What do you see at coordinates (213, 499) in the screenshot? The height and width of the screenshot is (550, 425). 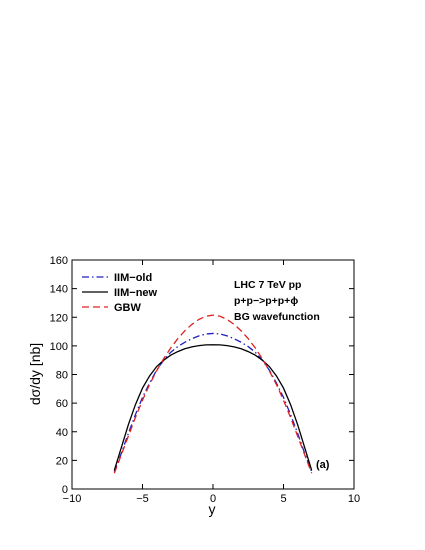 I see `x-tick-label: 0` at bounding box center [213, 499].